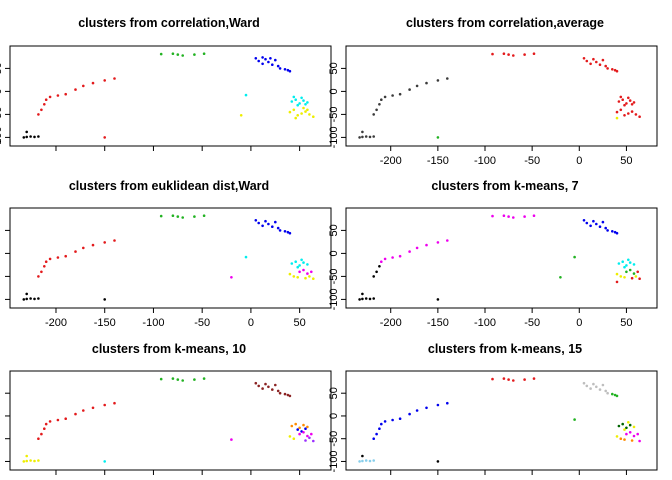  I want to click on x-tick-label: 50, so click(300, 323).